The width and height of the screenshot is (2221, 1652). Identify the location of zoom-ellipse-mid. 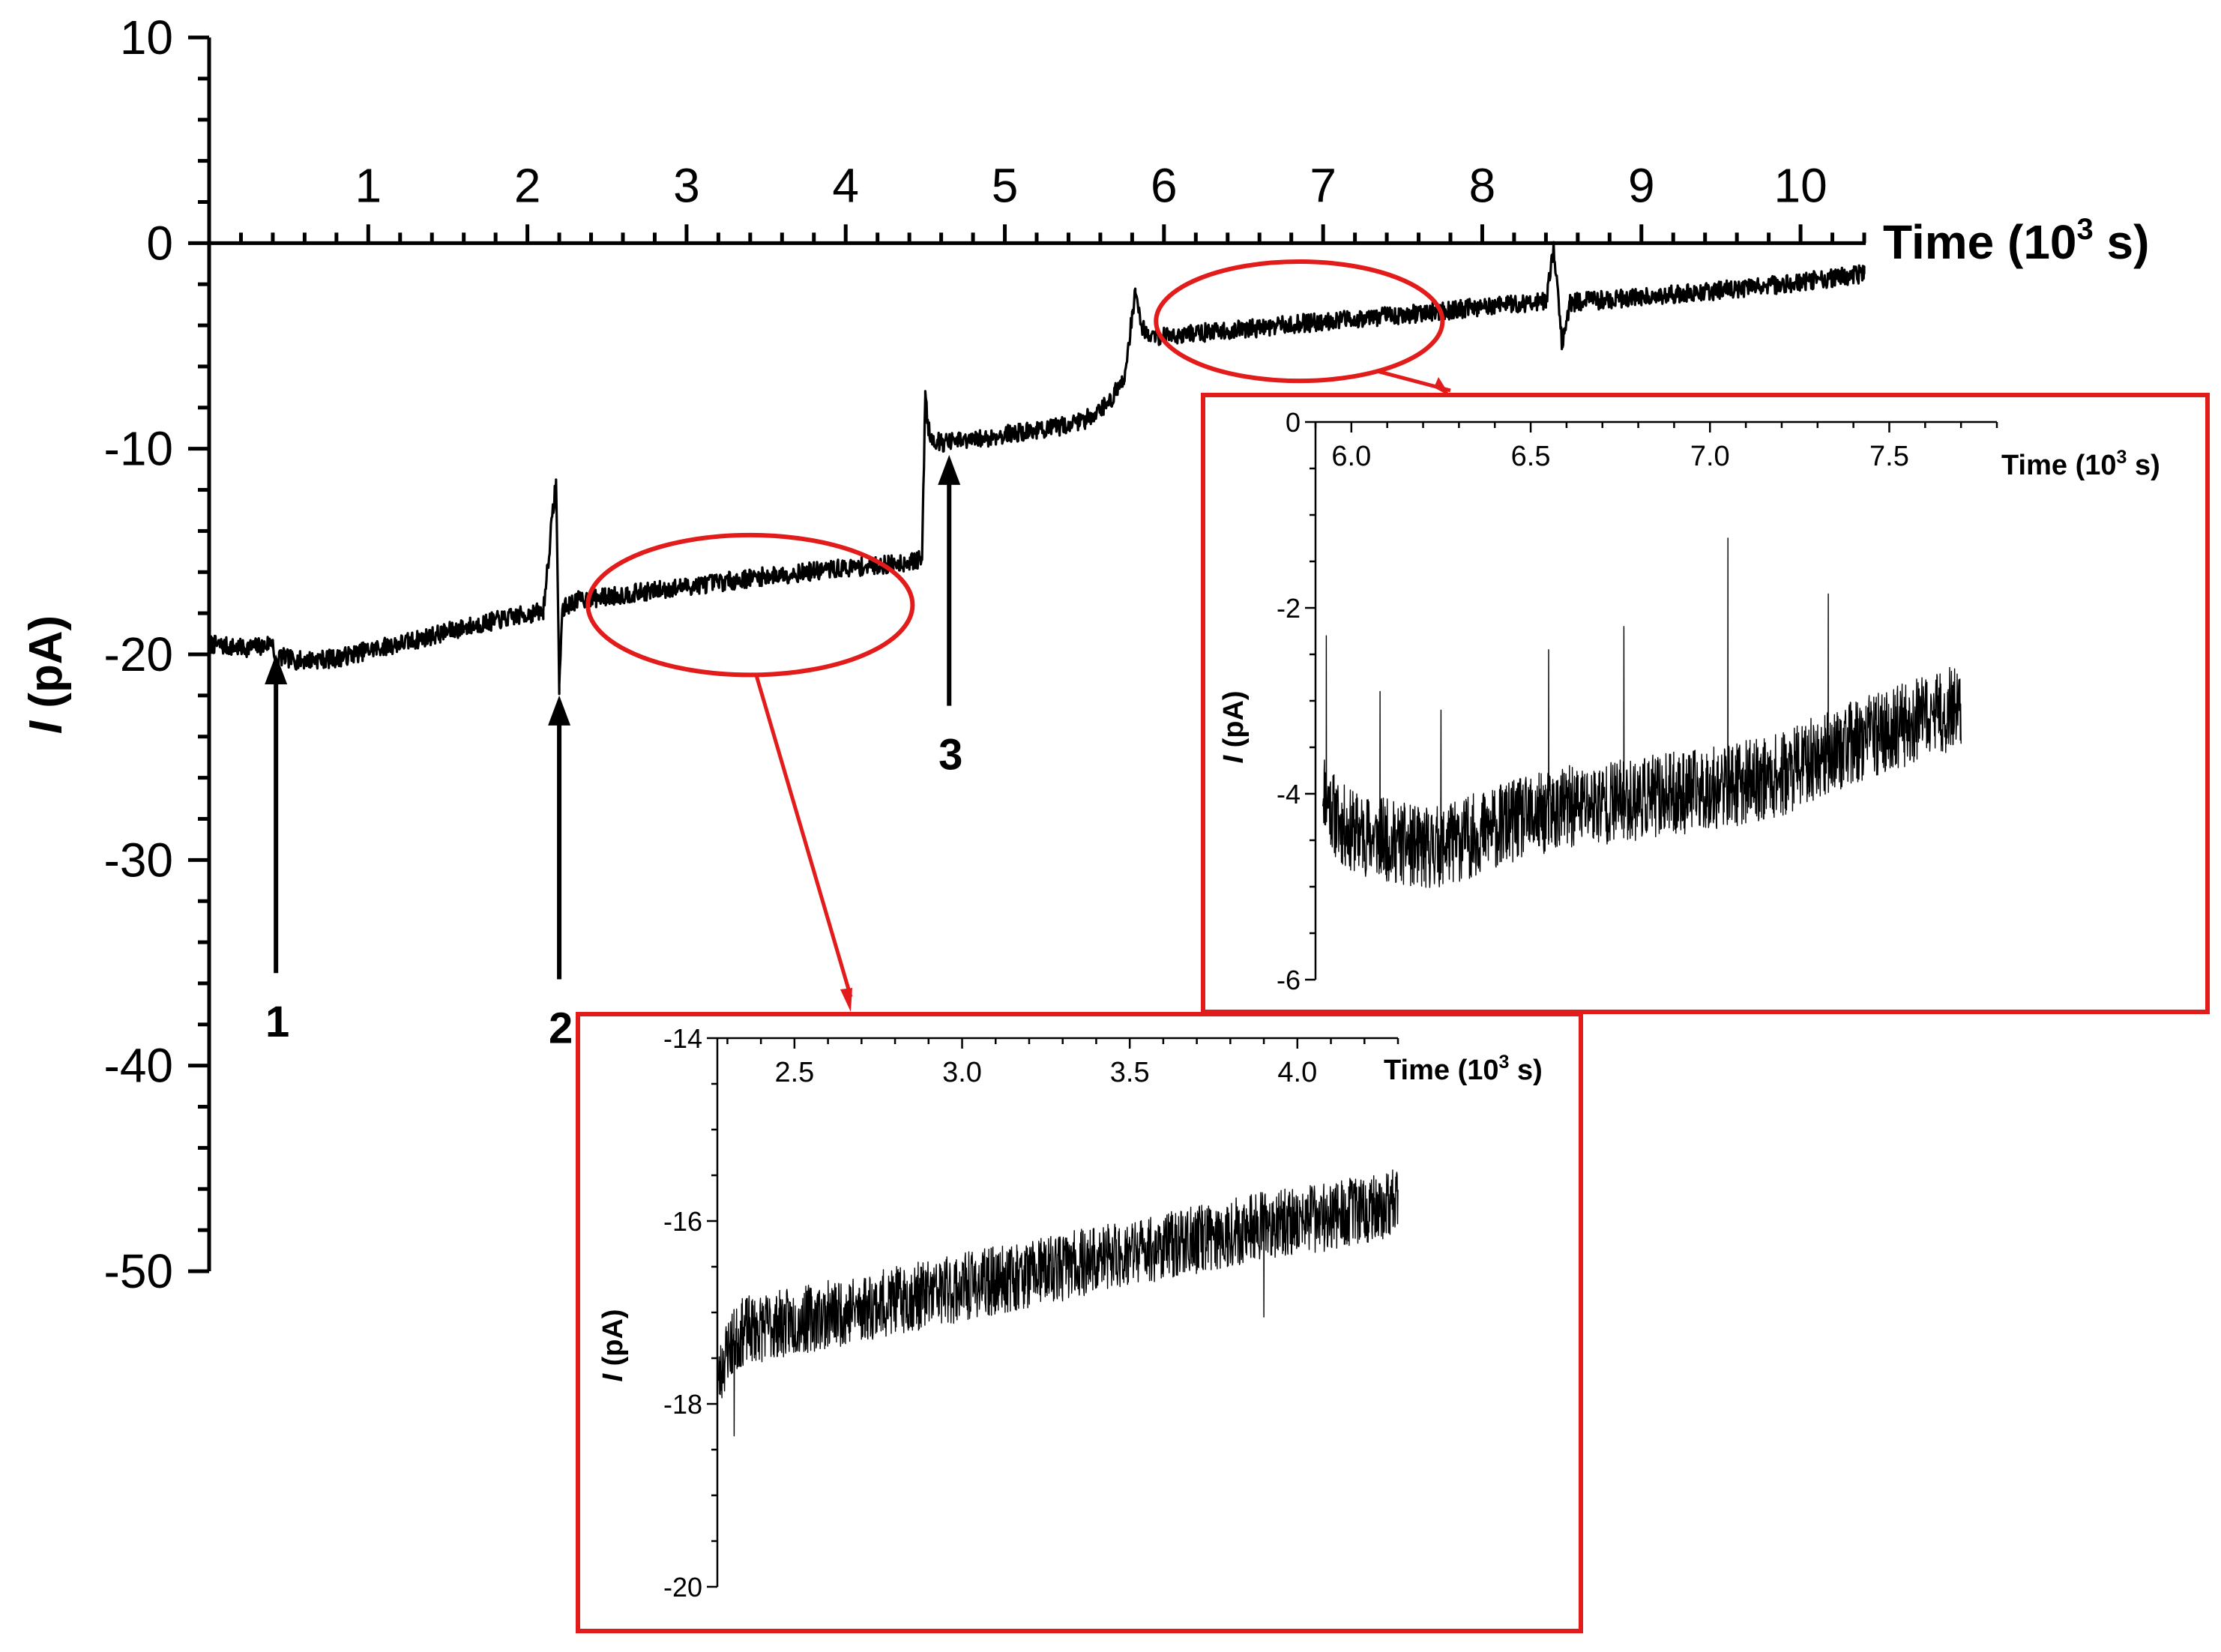
(750, 605).